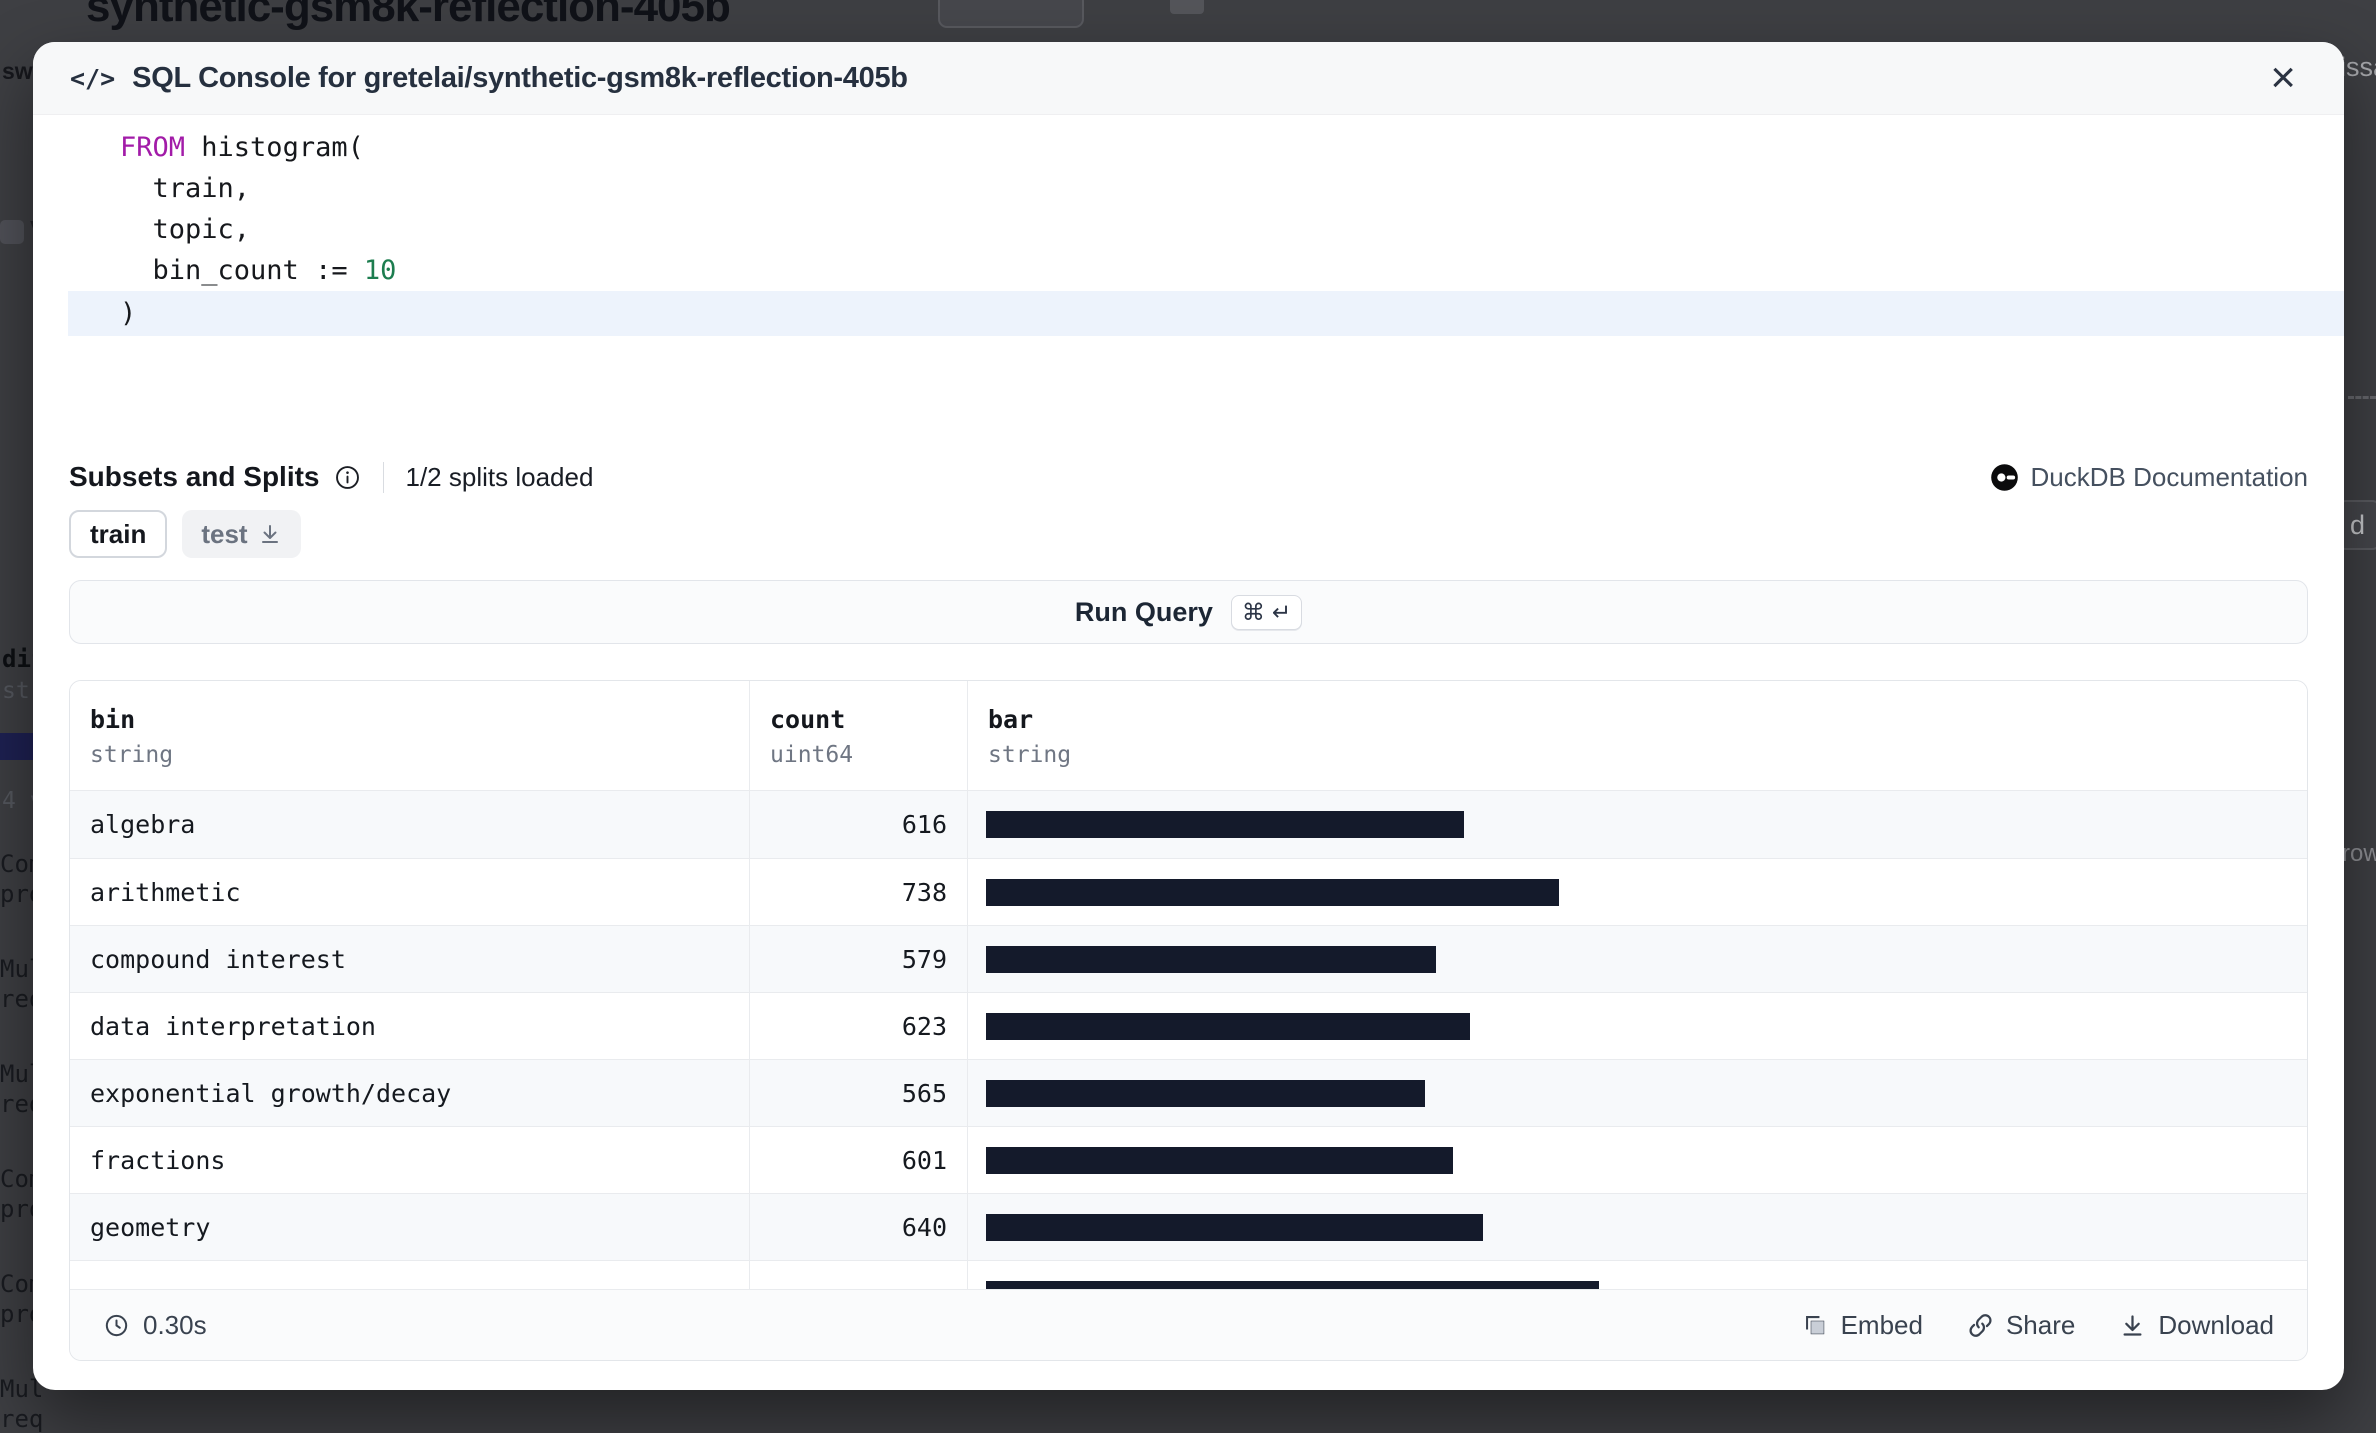 The image size is (2376, 1433). What do you see at coordinates (1881, 1324) in the screenshot?
I see `action-label: Embed` at bounding box center [1881, 1324].